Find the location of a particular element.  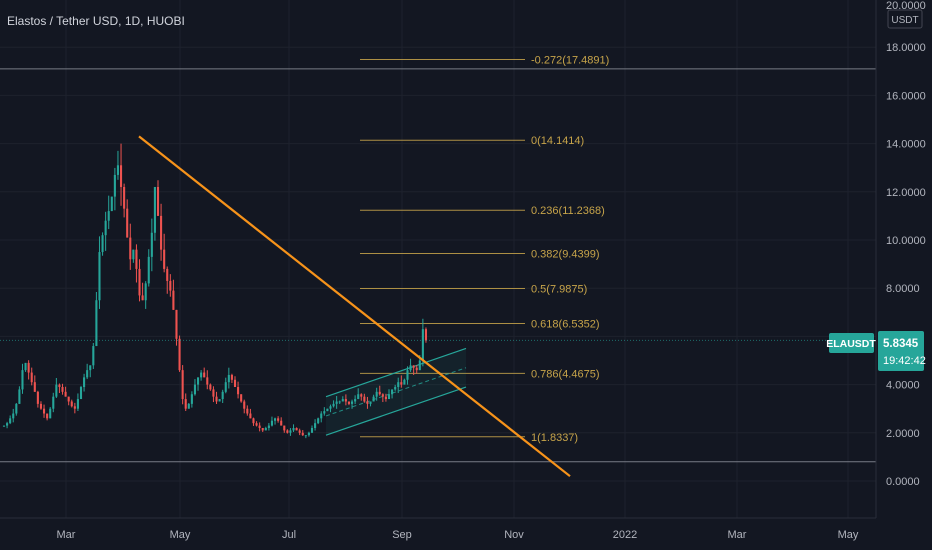

price-tick-label: 12.0000 is located at coordinates (906, 193).